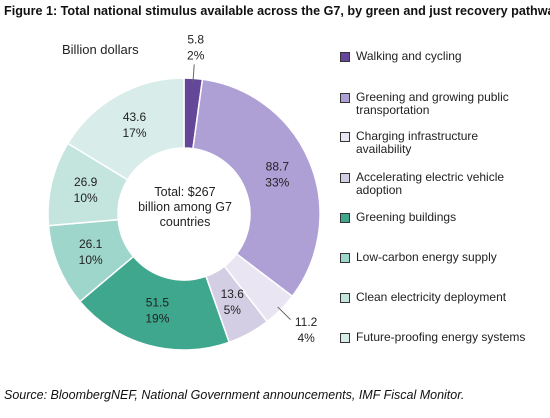 This screenshot has height=418, width=550. What do you see at coordinates (86, 182) in the screenshot?
I see `value-label: 26.9` at bounding box center [86, 182].